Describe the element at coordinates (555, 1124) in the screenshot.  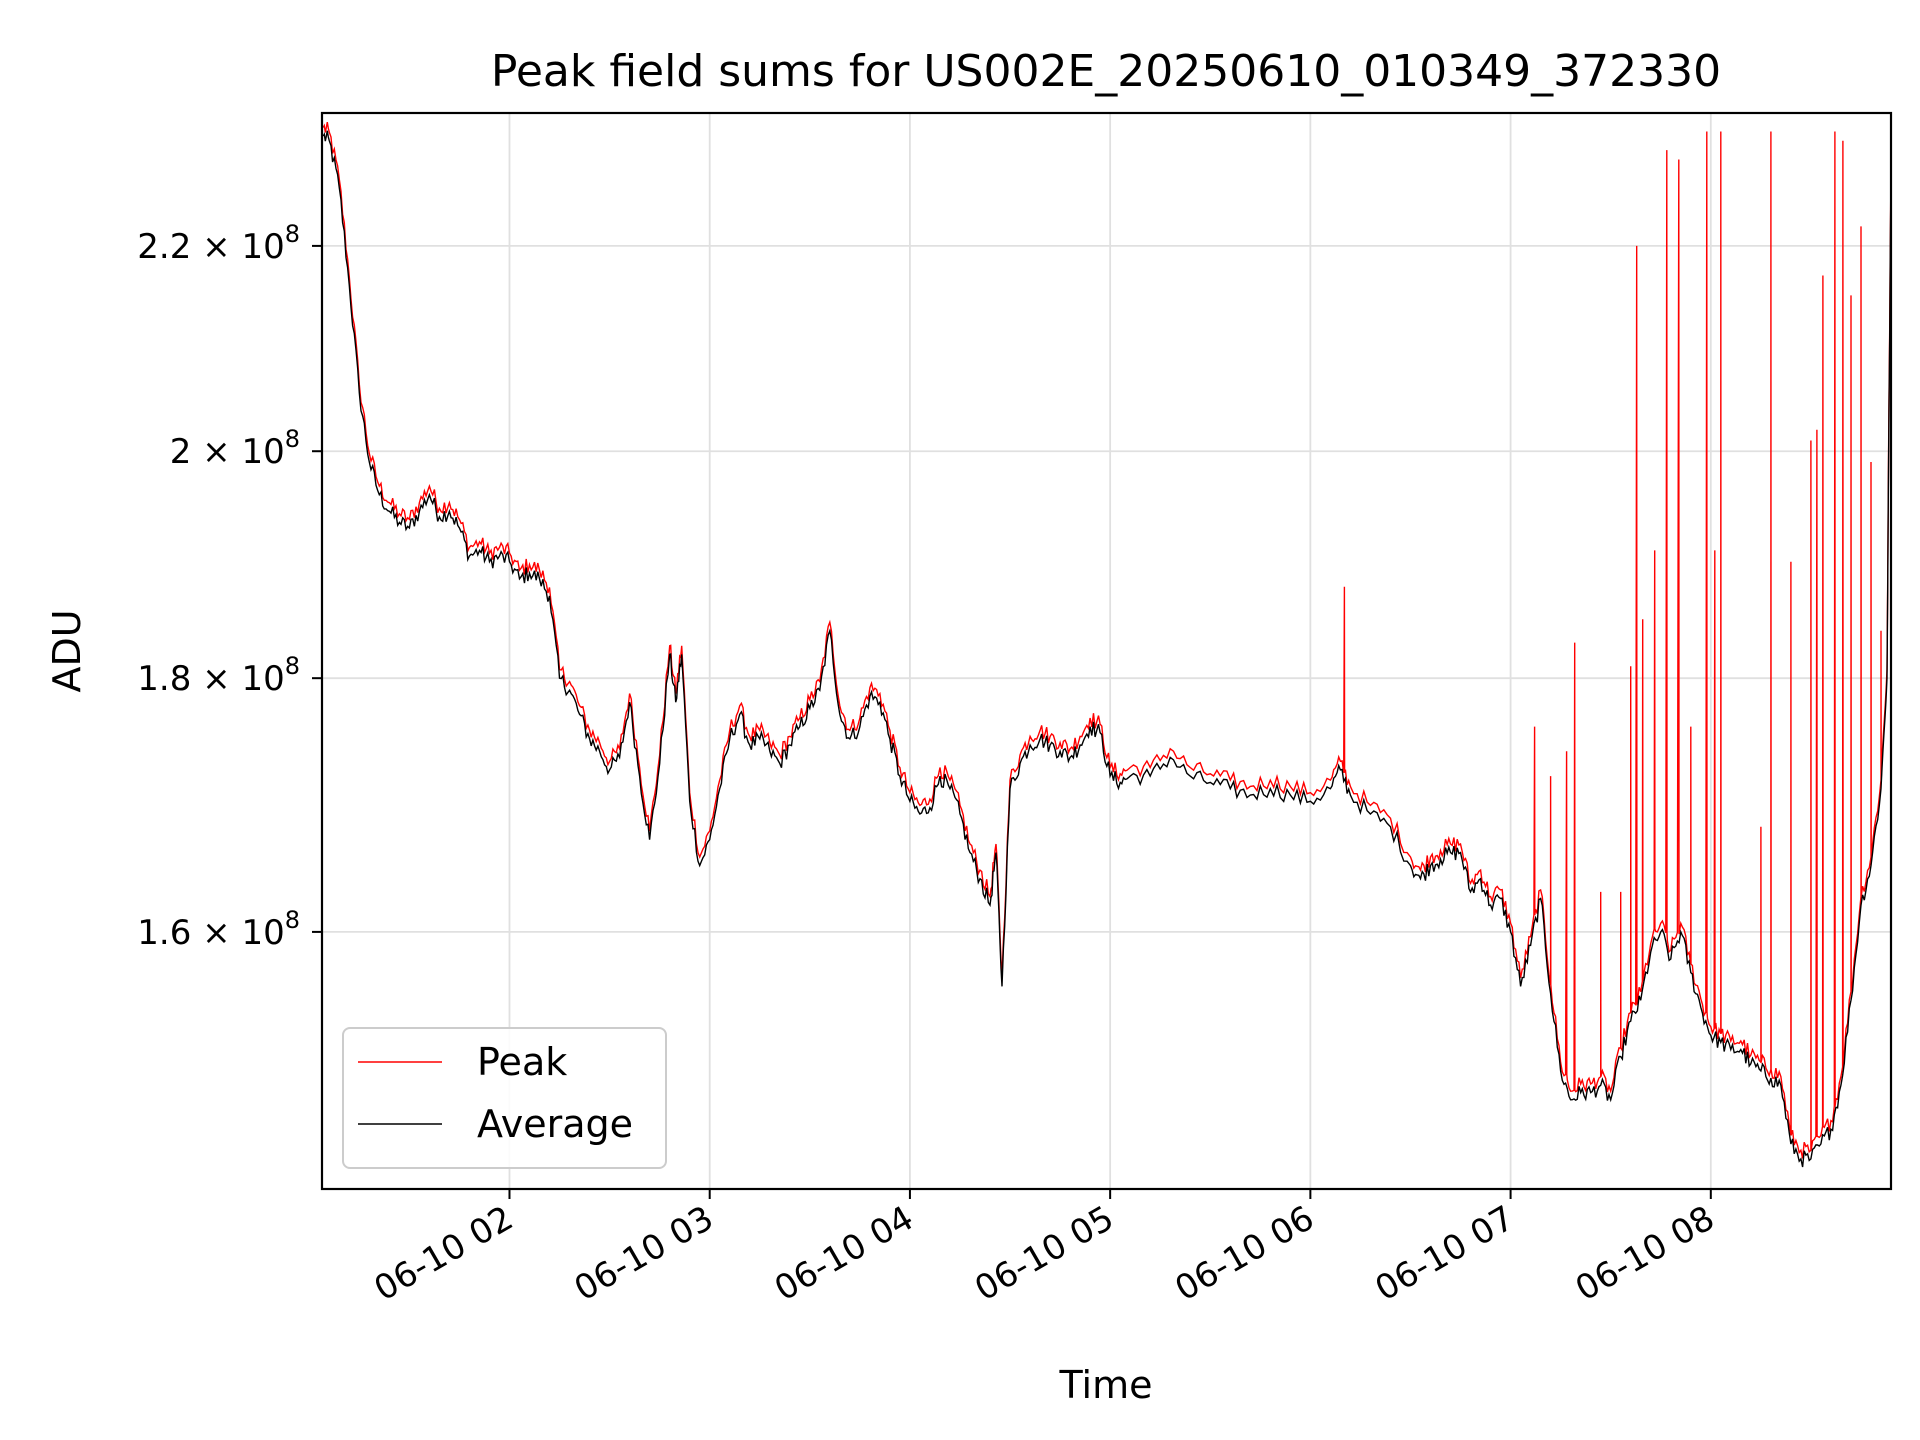
I see `legend-label-average: Average` at that location.